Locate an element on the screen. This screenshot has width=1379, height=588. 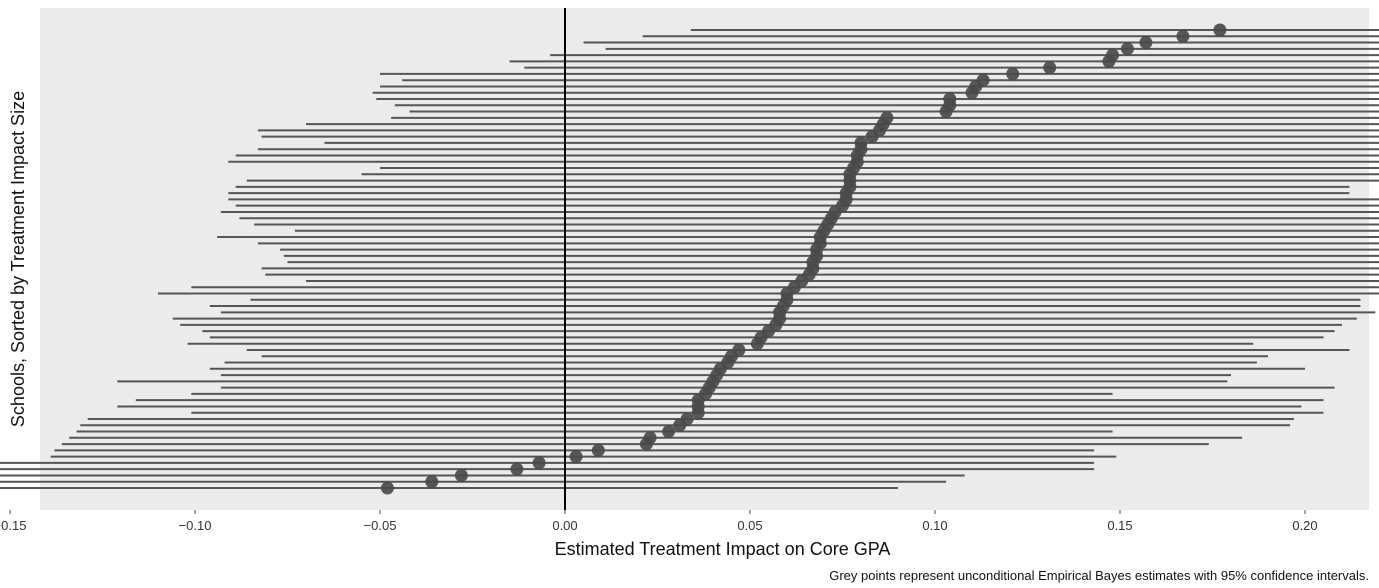
x-tick-label: 0.00 is located at coordinates (564, 525).